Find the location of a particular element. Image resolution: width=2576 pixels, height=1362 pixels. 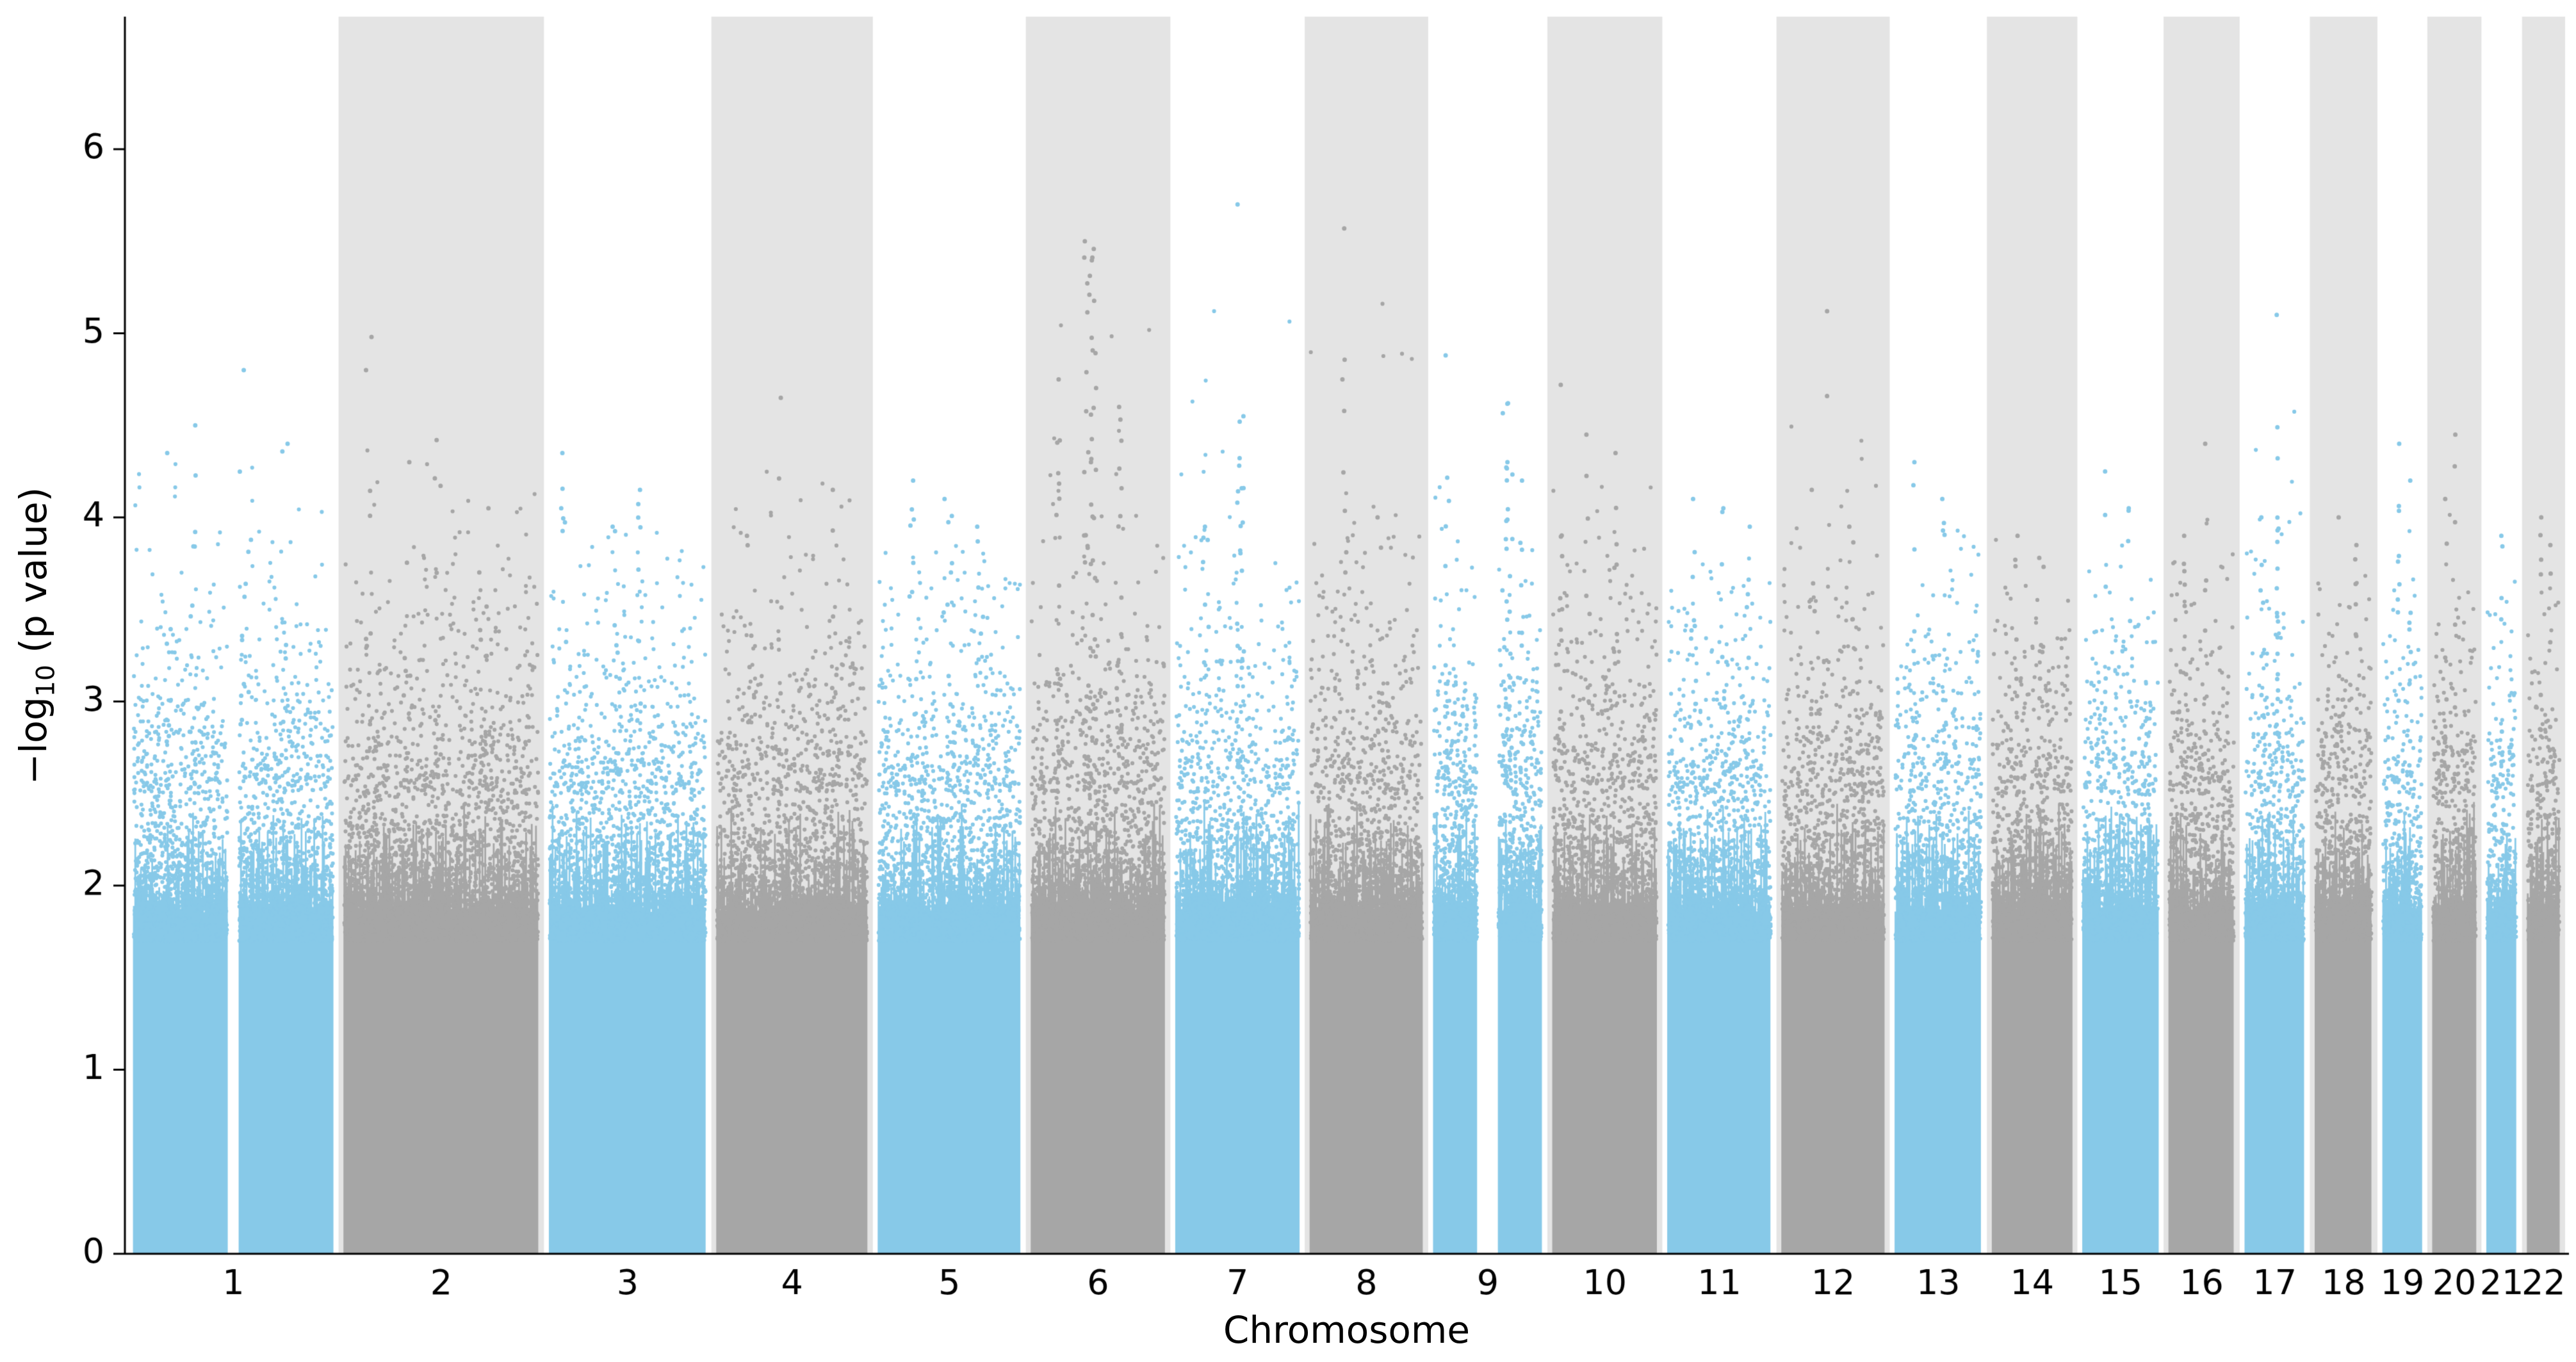

y-axis-label-prefix: −log is located at coordinates (33, 741).